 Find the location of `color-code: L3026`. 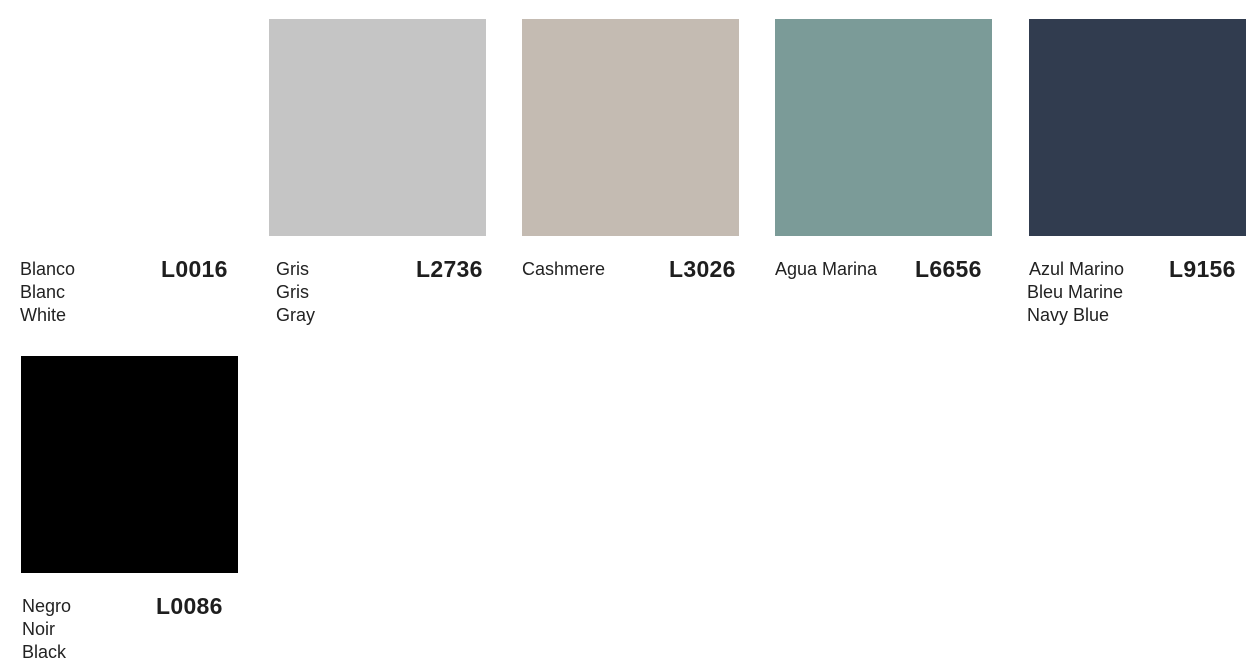

color-code: L3026 is located at coordinates (702, 269).